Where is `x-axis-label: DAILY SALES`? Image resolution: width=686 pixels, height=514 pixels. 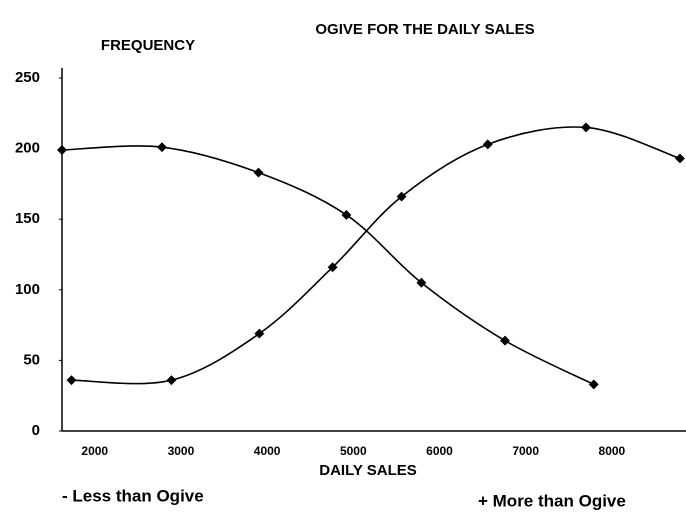 x-axis-label: DAILY SALES is located at coordinates (368, 470).